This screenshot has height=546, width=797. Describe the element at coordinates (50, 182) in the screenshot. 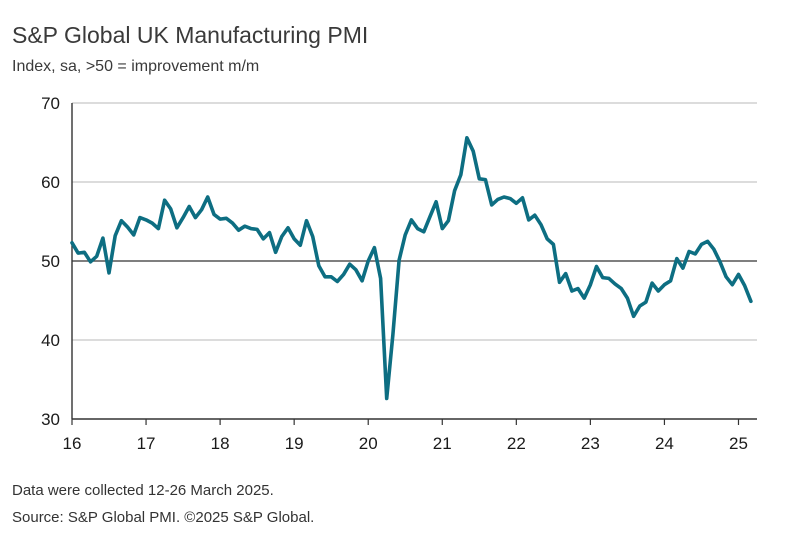

I see `y-tick-label-60: 60` at that location.